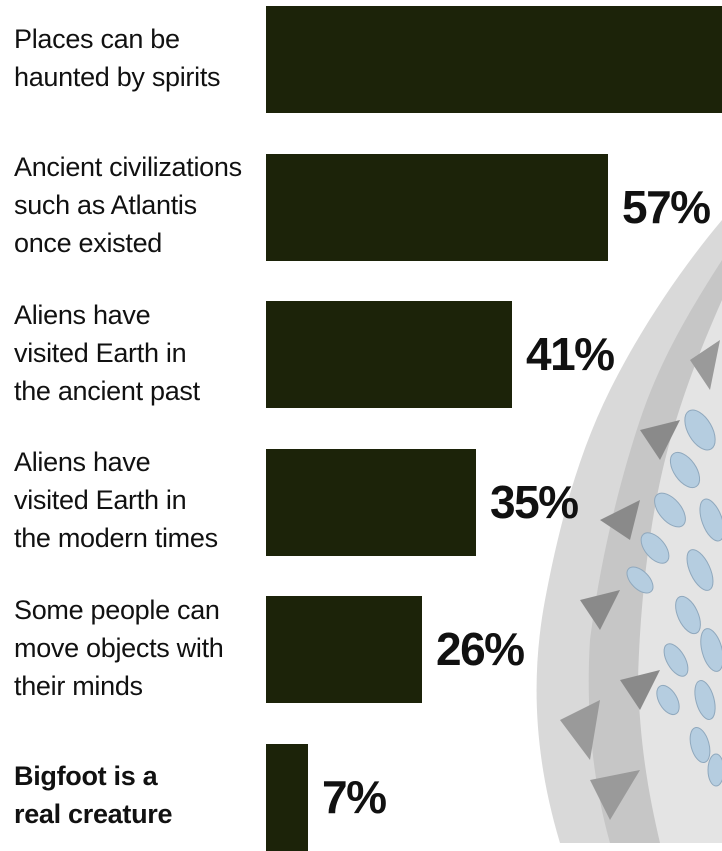 The height and width of the screenshot is (851, 722). Describe the element at coordinates (136, 58) in the screenshot. I see `category-label: Places can be haunted by spirits` at that location.